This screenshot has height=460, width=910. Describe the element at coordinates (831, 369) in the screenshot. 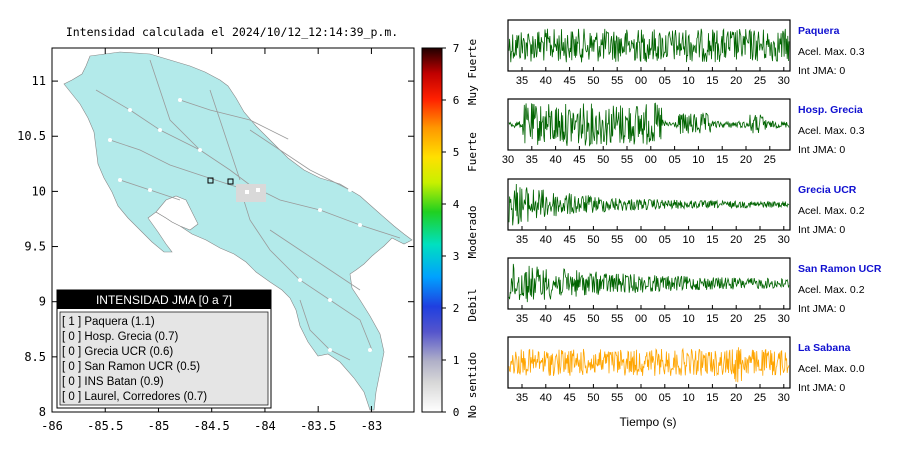

I see `station-accel-max: Acel. Max. 0.0` at that location.